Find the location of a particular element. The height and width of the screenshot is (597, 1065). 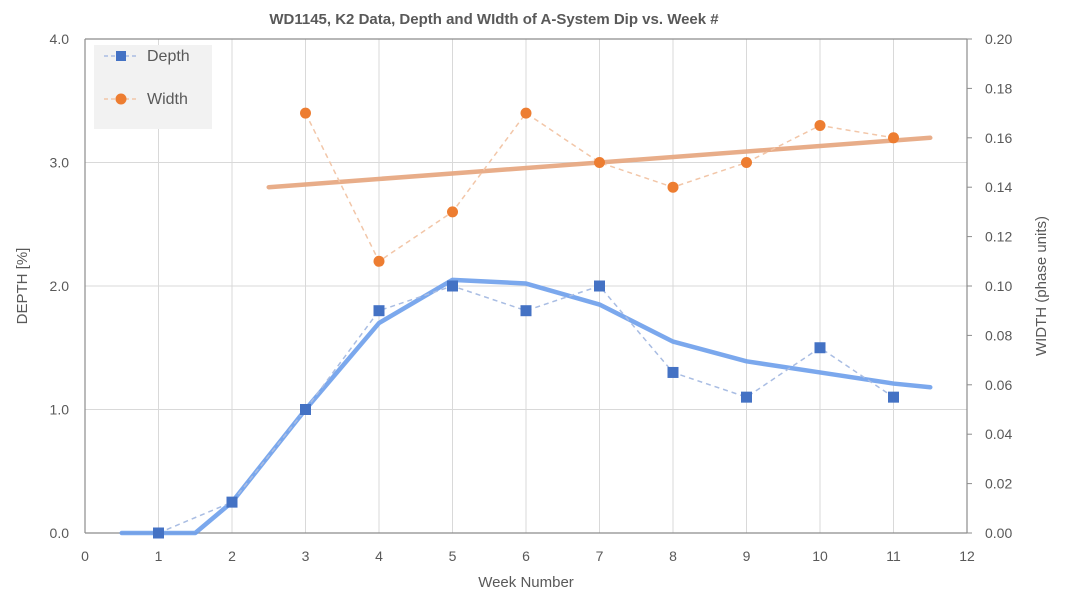

x-tick-label: 12 is located at coordinates (967, 556).